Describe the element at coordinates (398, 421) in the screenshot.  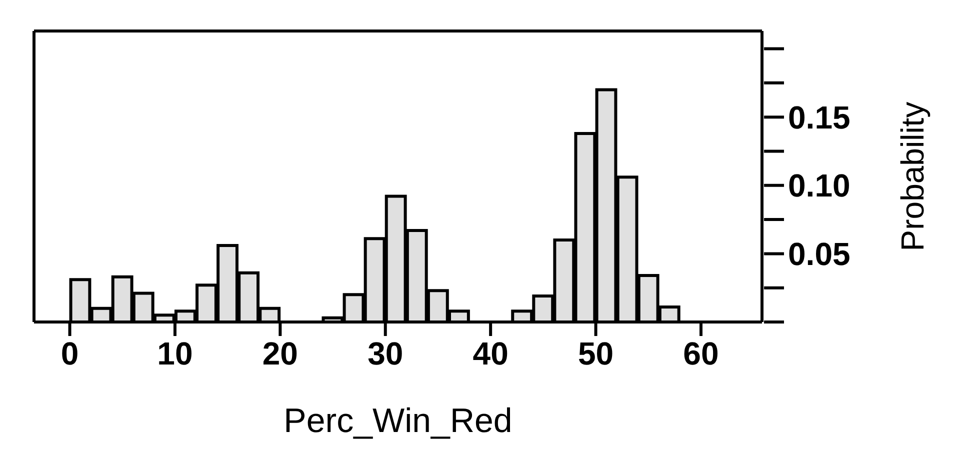
I see `x-axis-title: Perc_Win_Red` at that location.